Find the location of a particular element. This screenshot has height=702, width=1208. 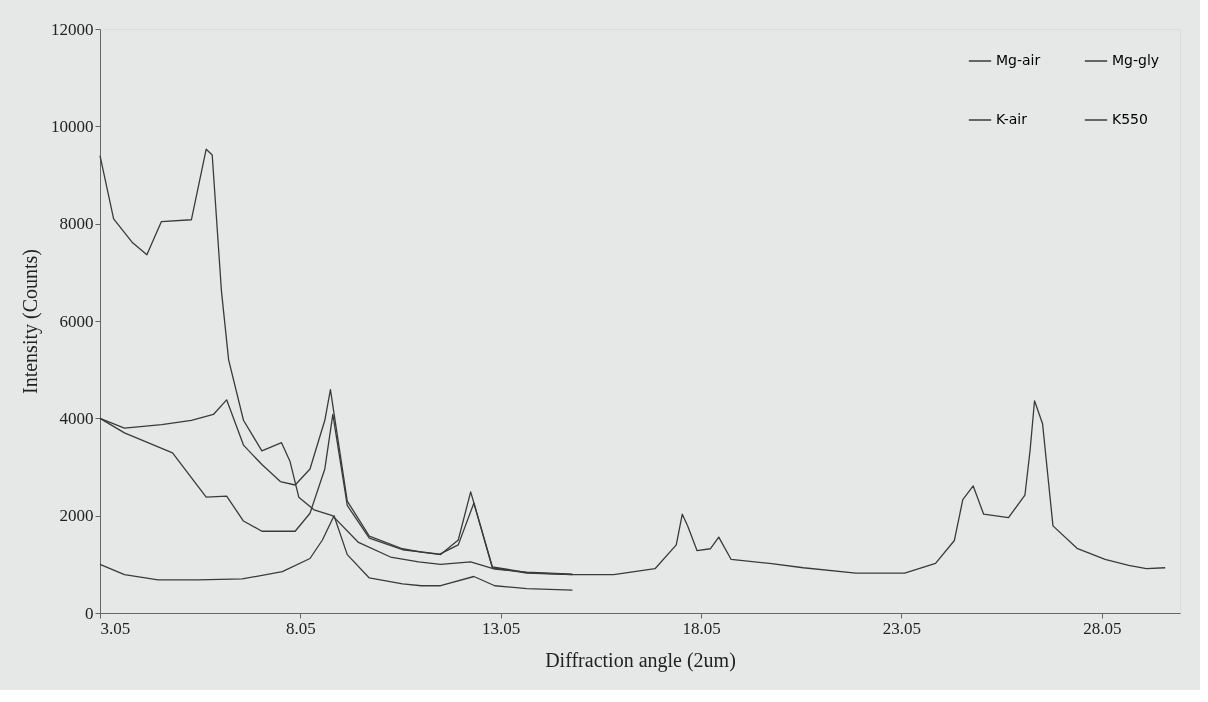

legend-label: Mg-air is located at coordinates (1018, 60).